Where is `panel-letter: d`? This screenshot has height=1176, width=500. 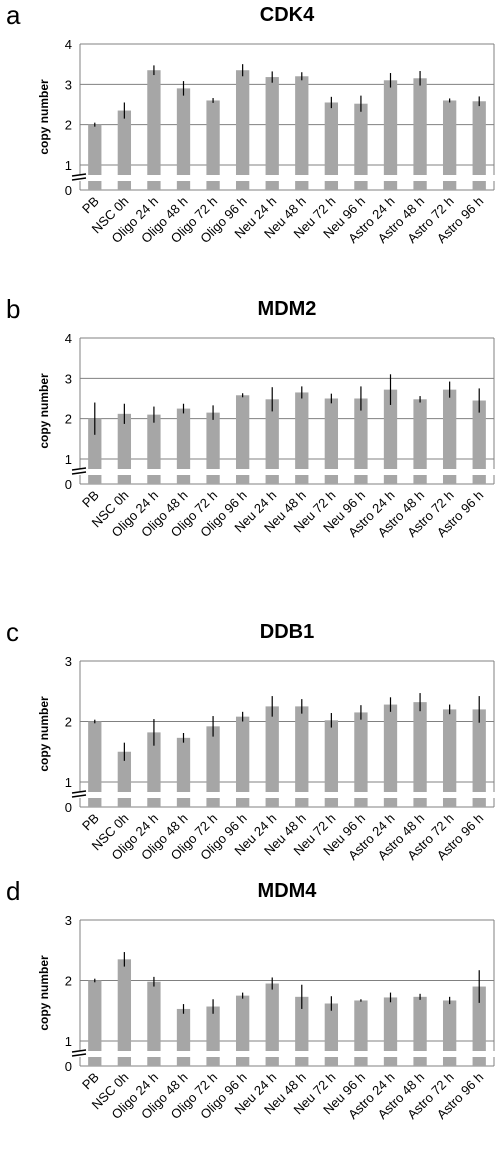 panel-letter: d is located at coordinates (13, 891).